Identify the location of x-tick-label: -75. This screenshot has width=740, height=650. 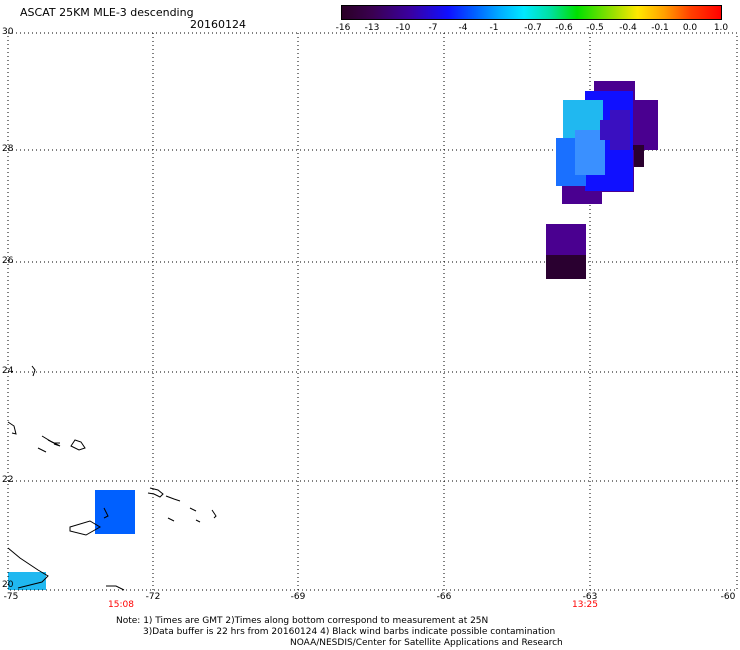
(11, 597).